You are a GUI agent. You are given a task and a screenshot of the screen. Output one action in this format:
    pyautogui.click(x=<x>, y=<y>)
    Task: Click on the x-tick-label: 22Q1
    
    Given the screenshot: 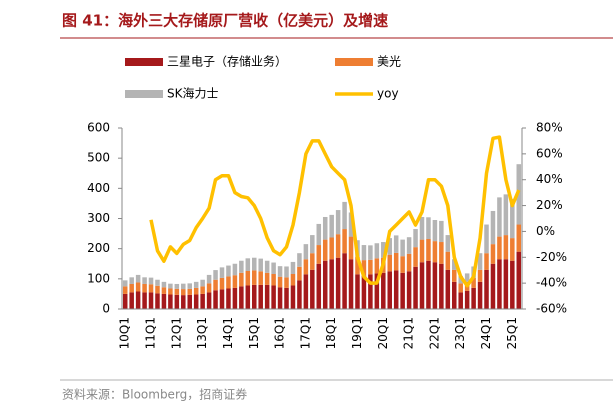 What is the action you would take?
    pyautogui.click(x=434, y=333)
    